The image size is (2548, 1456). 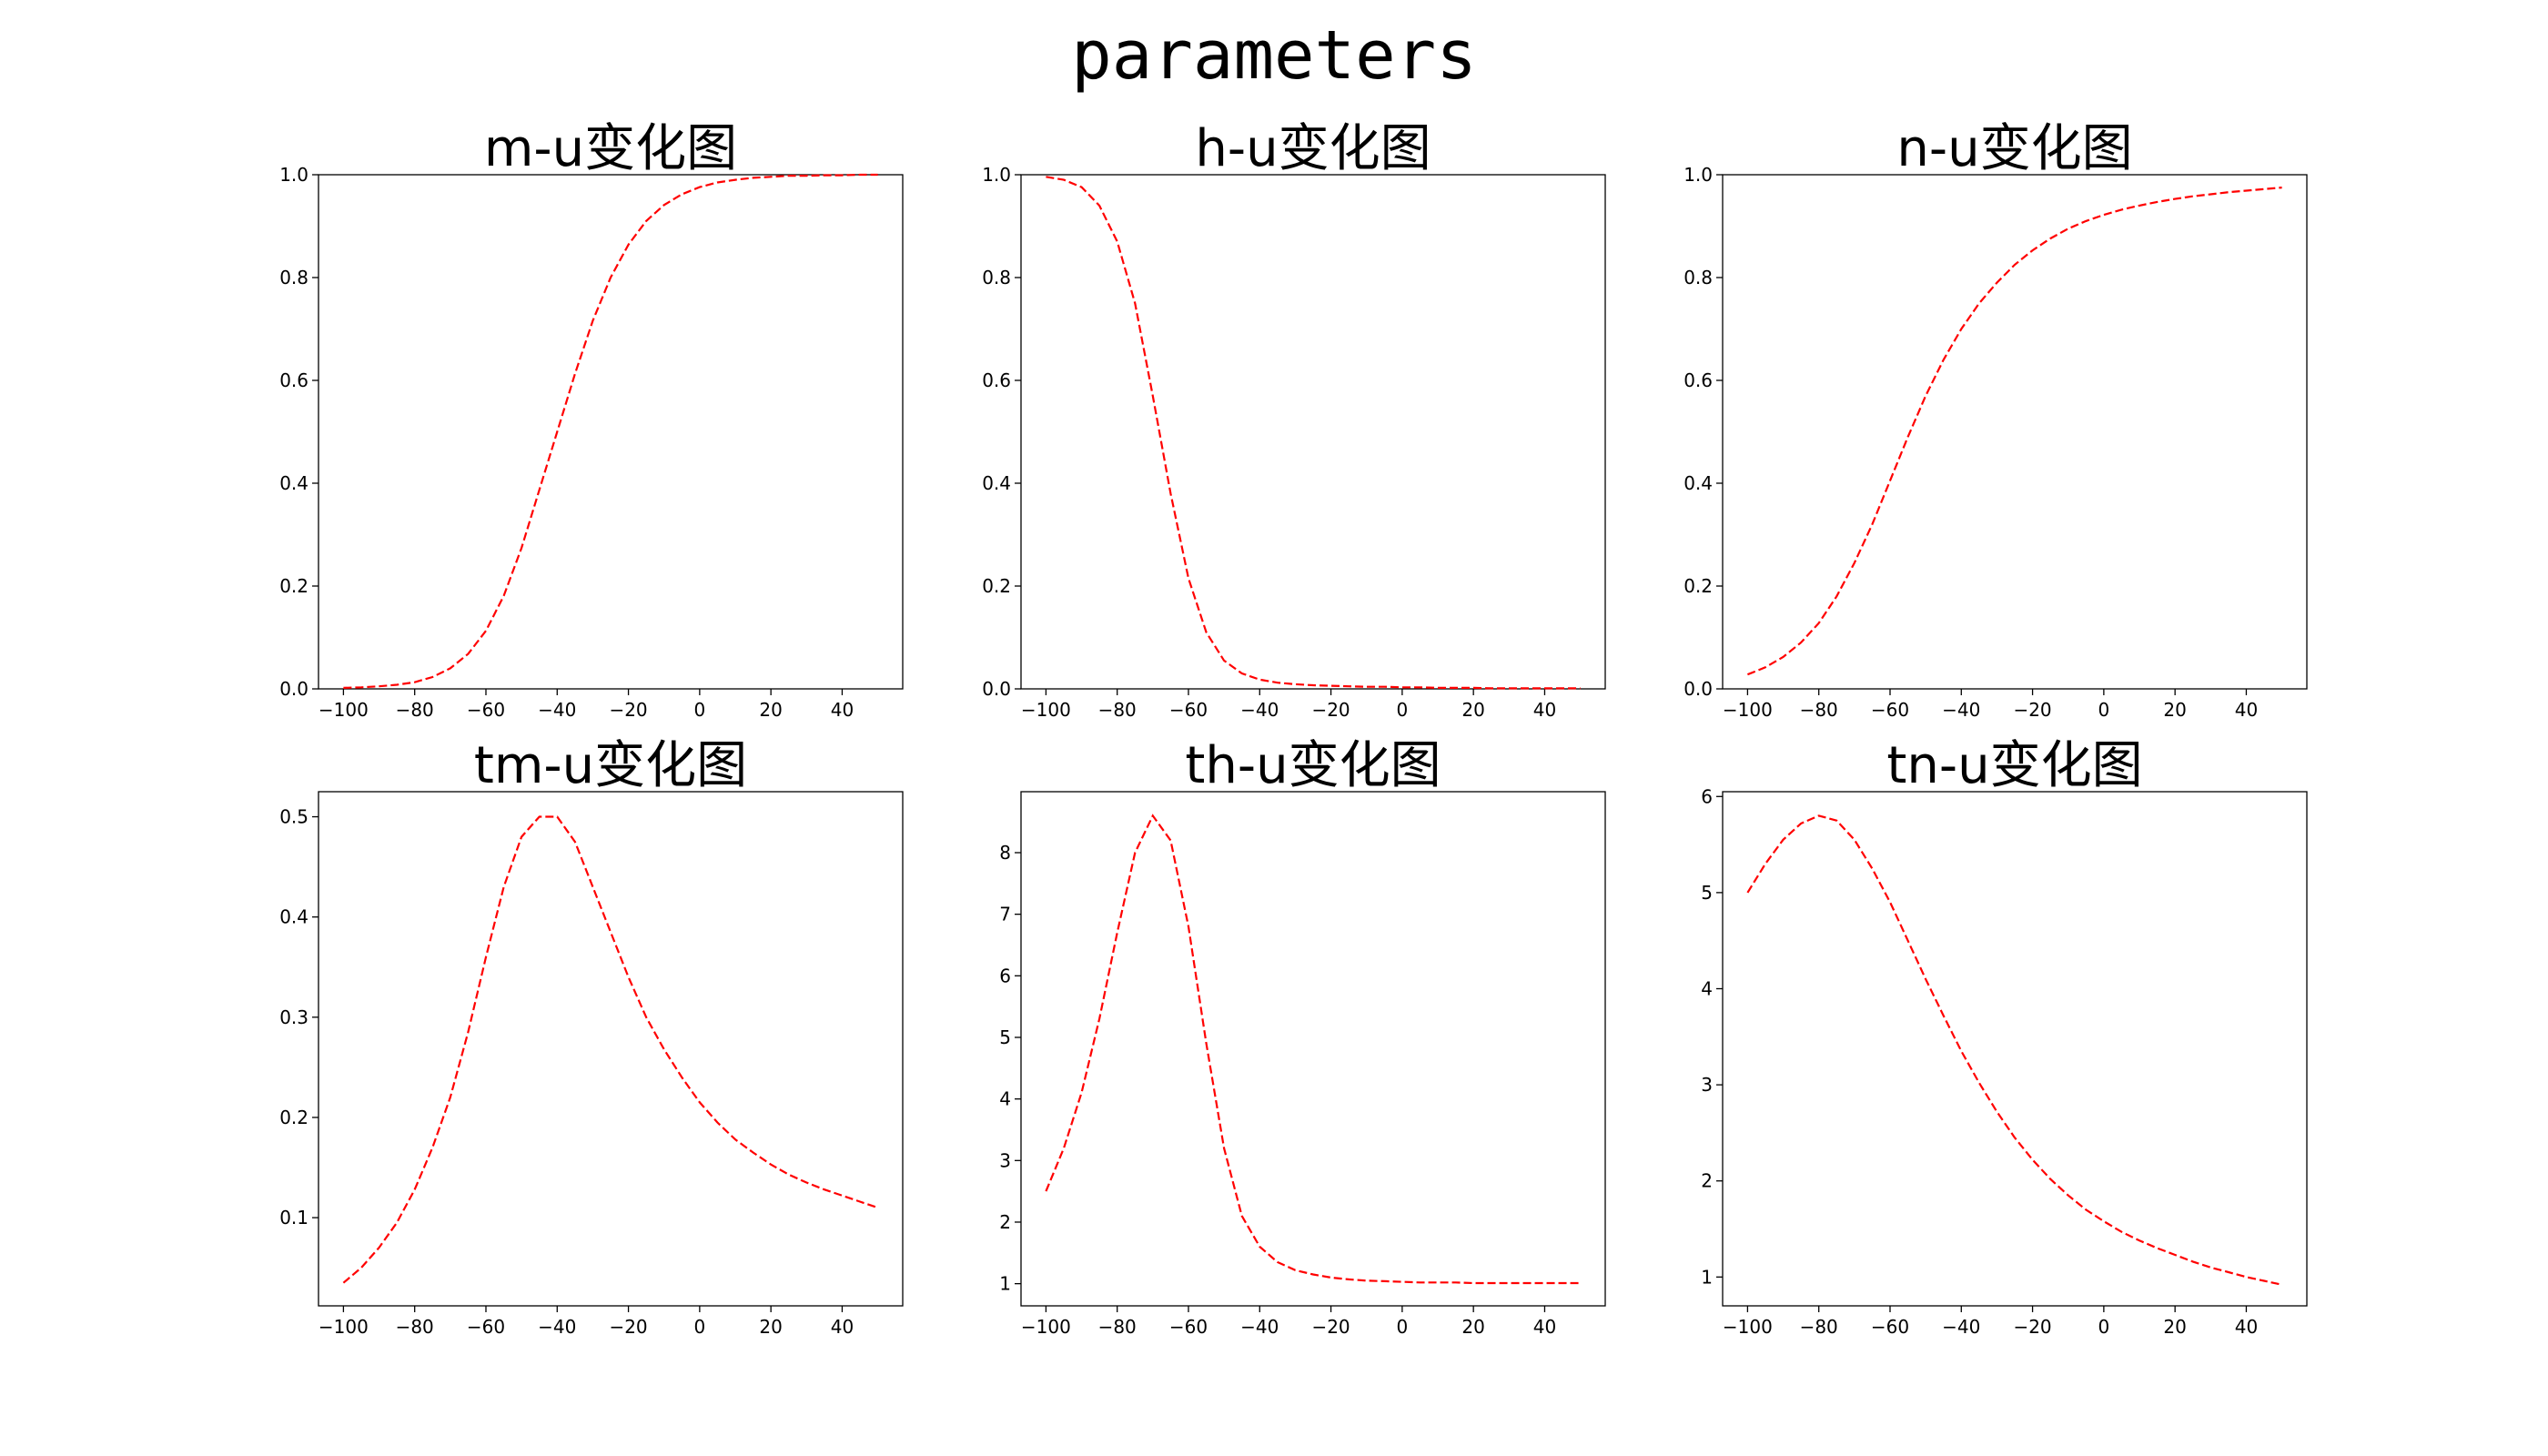 I want to click on y-tick-label: 5, so click(x=1707, y=893).